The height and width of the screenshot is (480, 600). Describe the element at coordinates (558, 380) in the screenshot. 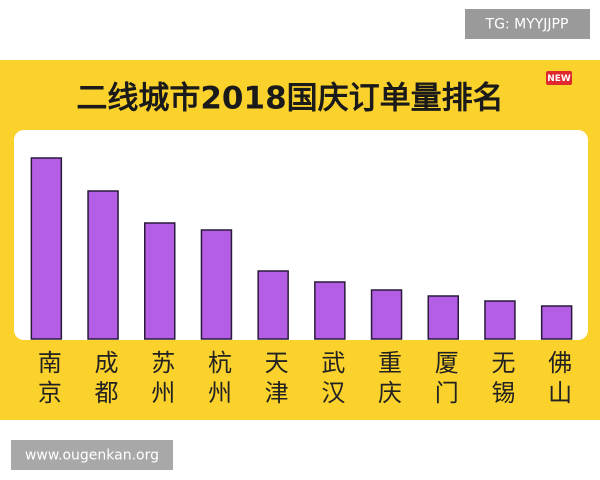

I see `x-tick-label: 佛山` at that location.